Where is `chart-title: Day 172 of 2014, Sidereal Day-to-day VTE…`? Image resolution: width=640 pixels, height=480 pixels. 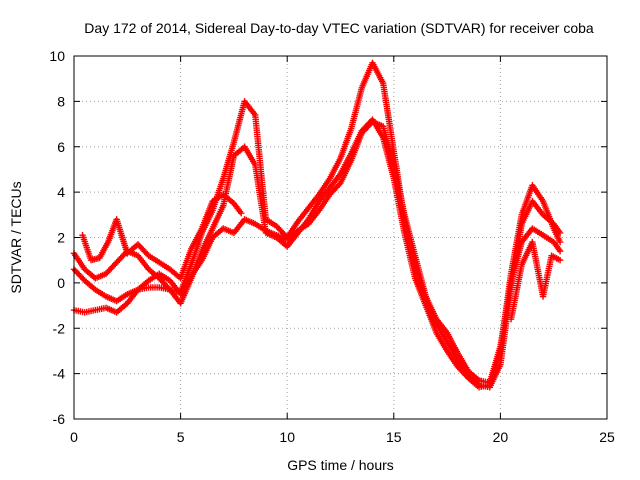
chart-title: Day 172 of 2014, Sidereal Day-to-day VTE… is located at coordinates (339, 28).